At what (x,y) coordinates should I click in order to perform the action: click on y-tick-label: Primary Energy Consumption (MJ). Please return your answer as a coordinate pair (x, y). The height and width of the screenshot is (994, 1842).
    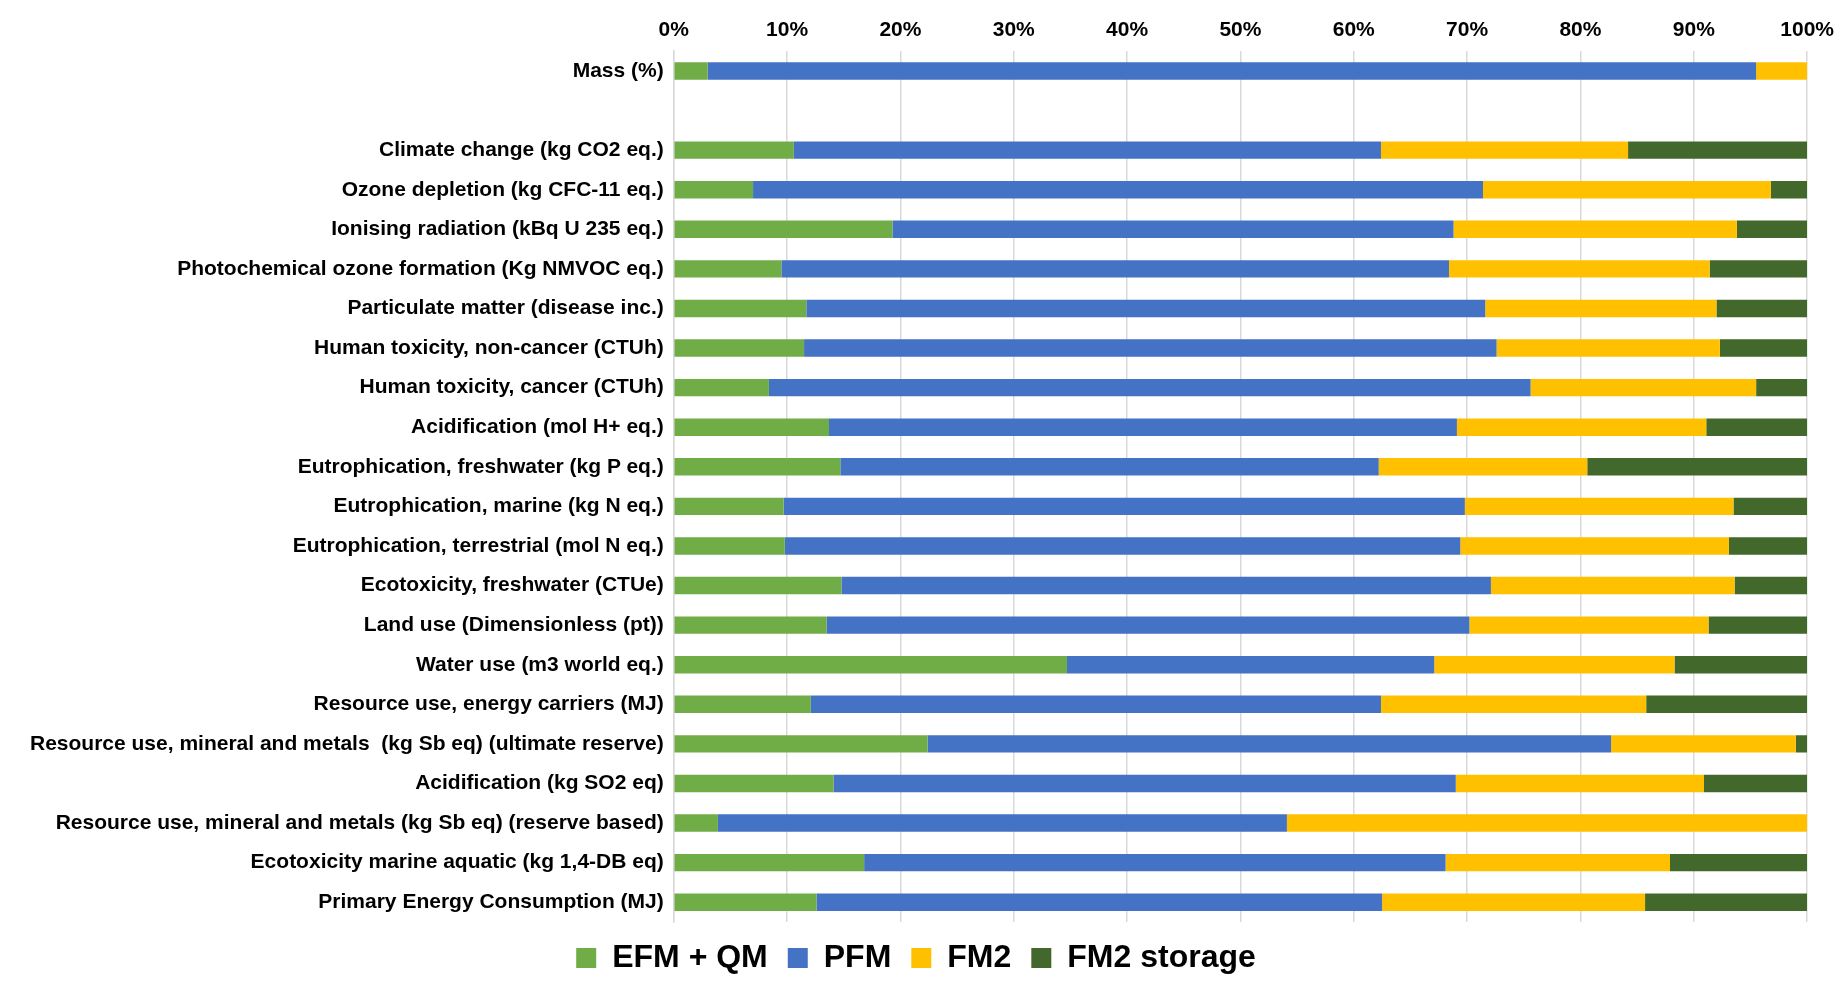
    Looking at the image, I should click on (491, 901).